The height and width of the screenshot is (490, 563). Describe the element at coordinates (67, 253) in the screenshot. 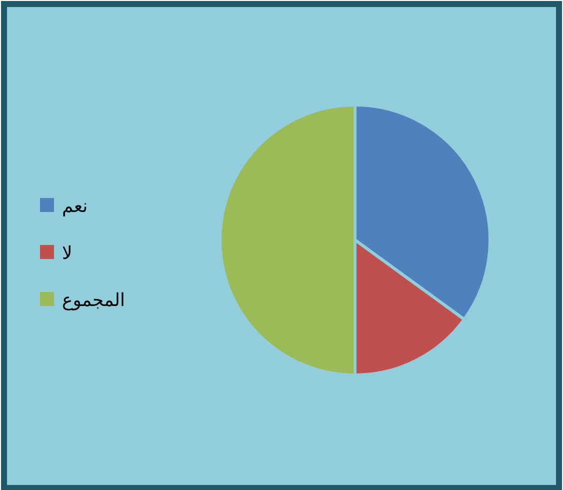

I see `legend-label: لا` at that location.